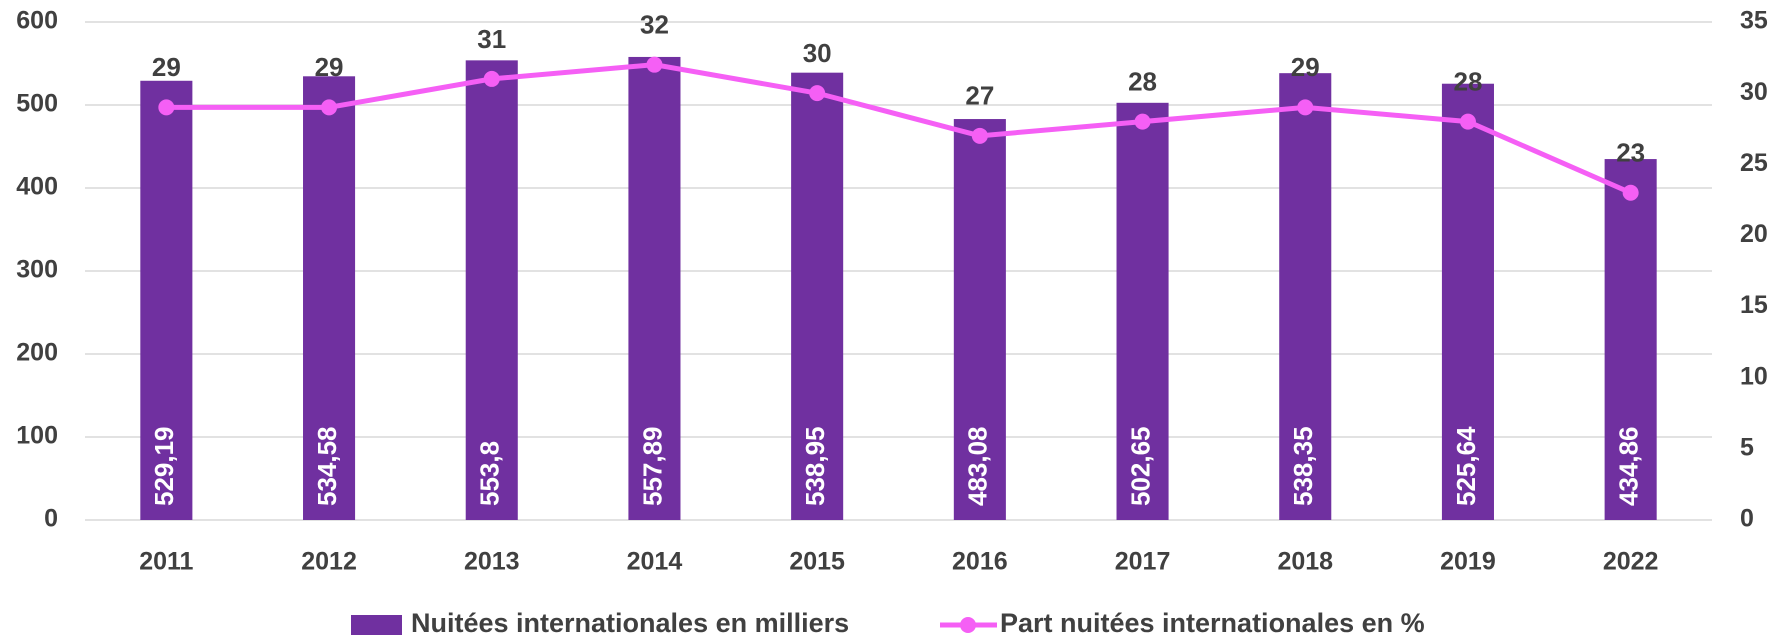 This screenshot has height=640, width=1777. Describe the element at coordinates (1630, 153) in the screenshot. I see `line-value-label: 23` at that location.